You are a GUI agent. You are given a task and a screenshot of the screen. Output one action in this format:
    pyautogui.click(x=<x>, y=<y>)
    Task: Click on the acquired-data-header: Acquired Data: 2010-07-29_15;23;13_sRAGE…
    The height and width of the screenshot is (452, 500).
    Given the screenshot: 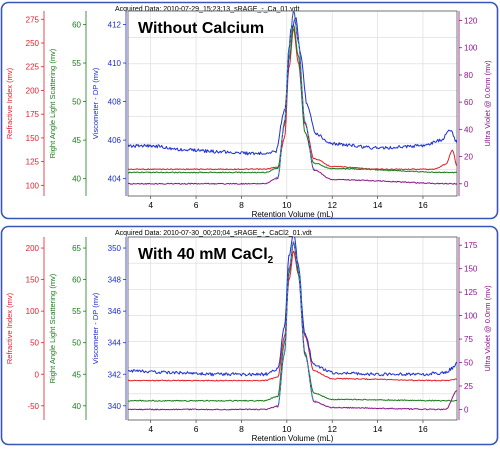 What is the action you would take?
    pyautogui.click(x=207, y=9)
    